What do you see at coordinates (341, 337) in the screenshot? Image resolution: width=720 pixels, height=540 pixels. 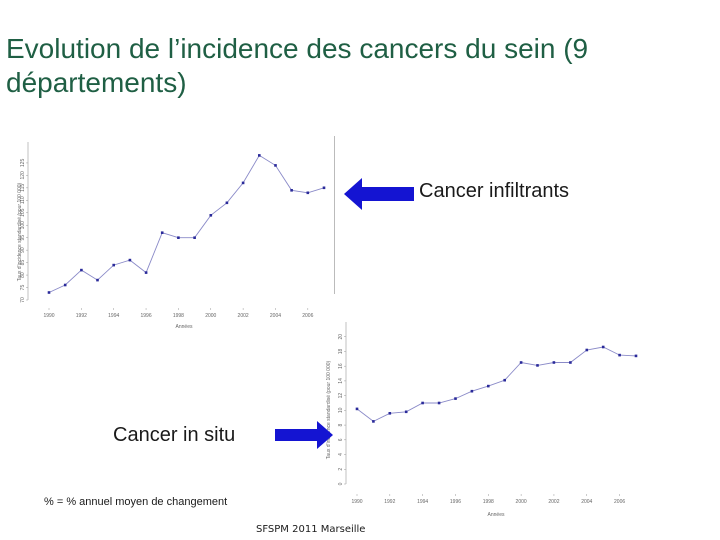 I see `y-tick-label: 20` at bounding box center [341, 337].